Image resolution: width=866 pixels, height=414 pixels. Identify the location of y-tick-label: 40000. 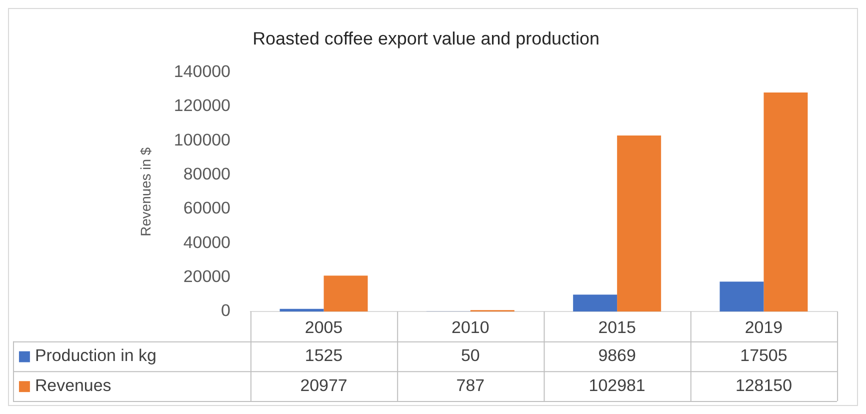
(206, 242).